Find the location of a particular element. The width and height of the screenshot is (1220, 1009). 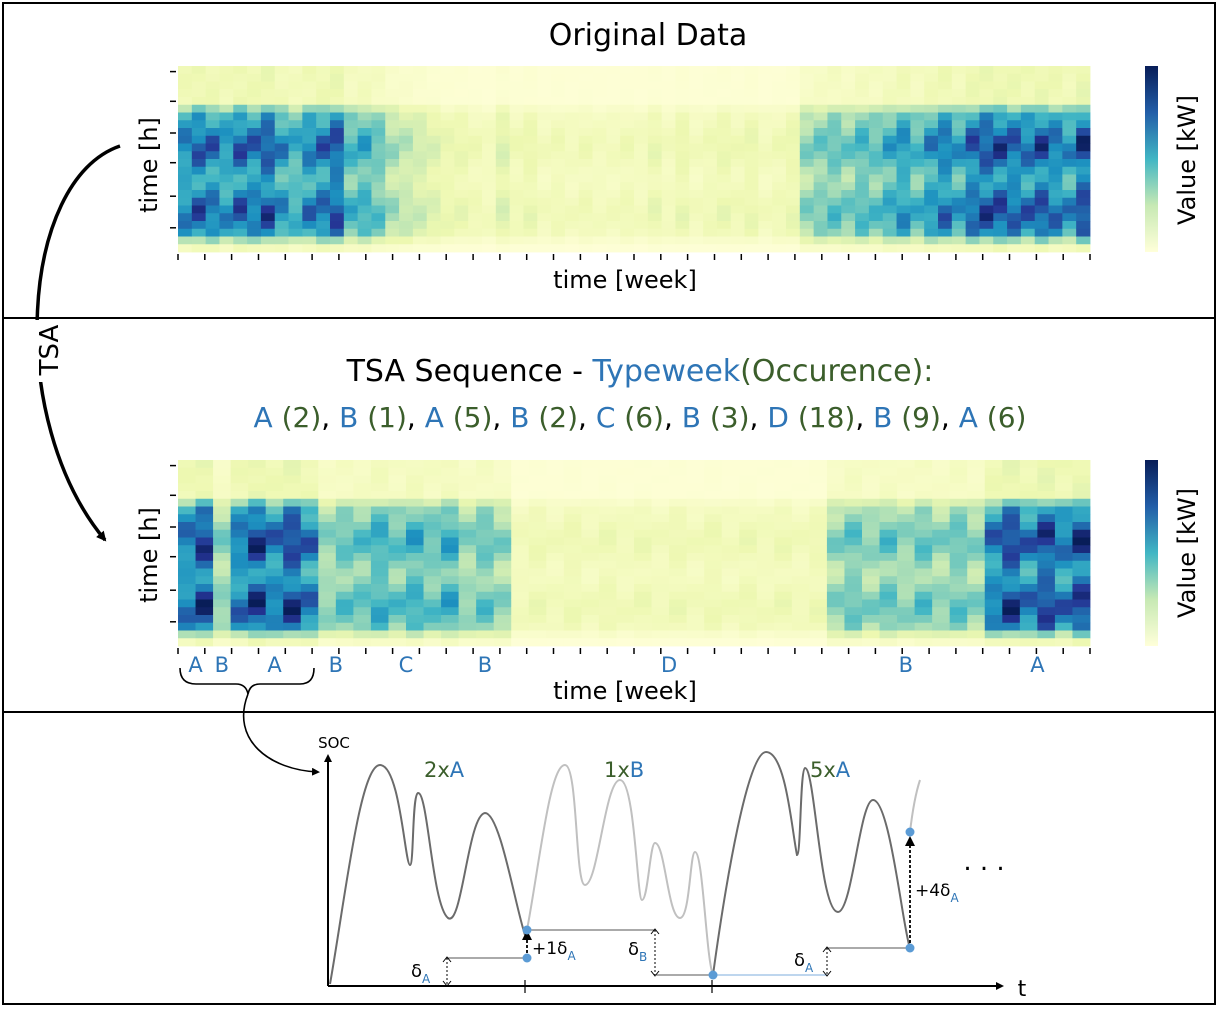

segment-label-1: B is located at coordinates (222, 665).